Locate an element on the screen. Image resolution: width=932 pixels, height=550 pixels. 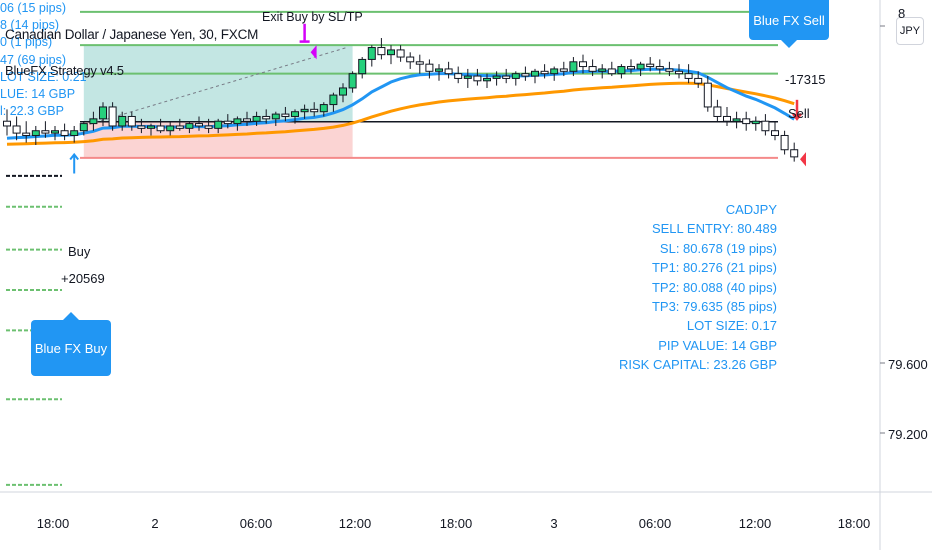
bar-countdown: 15:51 is located at coordinates (906, 293).